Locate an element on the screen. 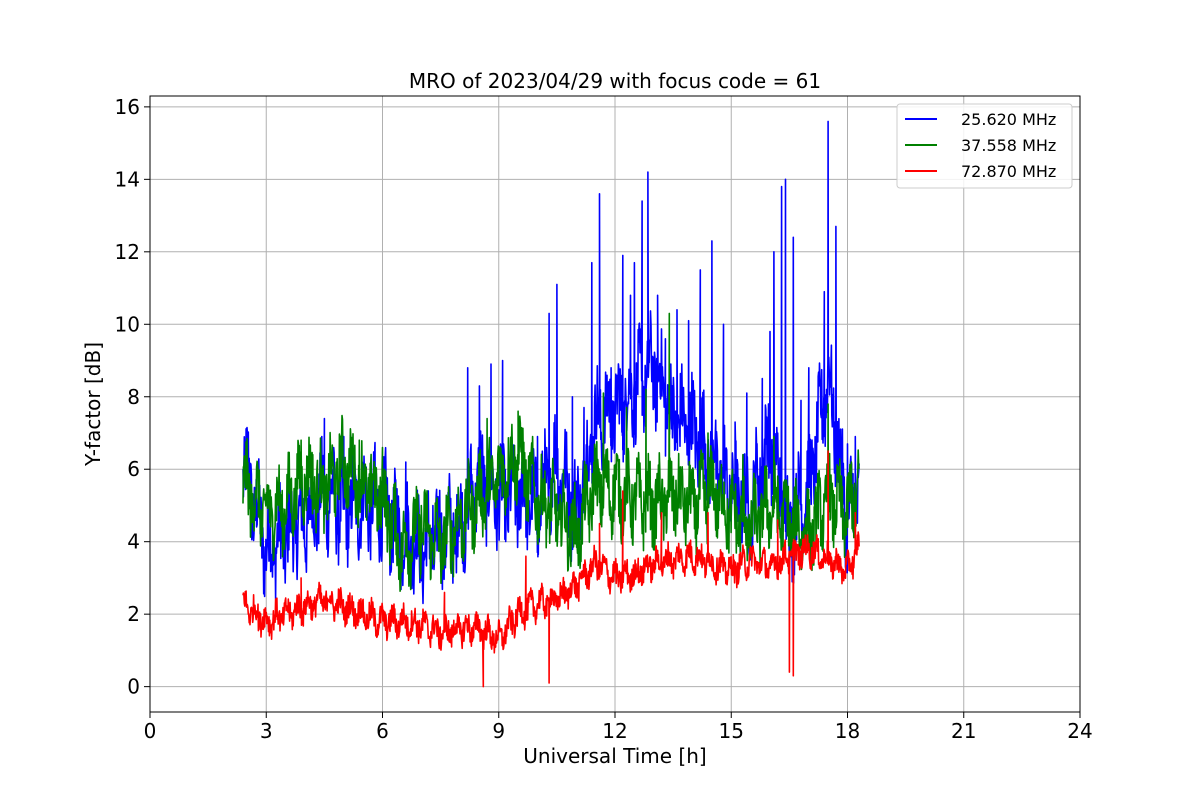 This screenshot has height=800, width=1200. legend: 25.620 MHz 37.558 MHz 72.870 MHz is located at coordinates (984, 146).